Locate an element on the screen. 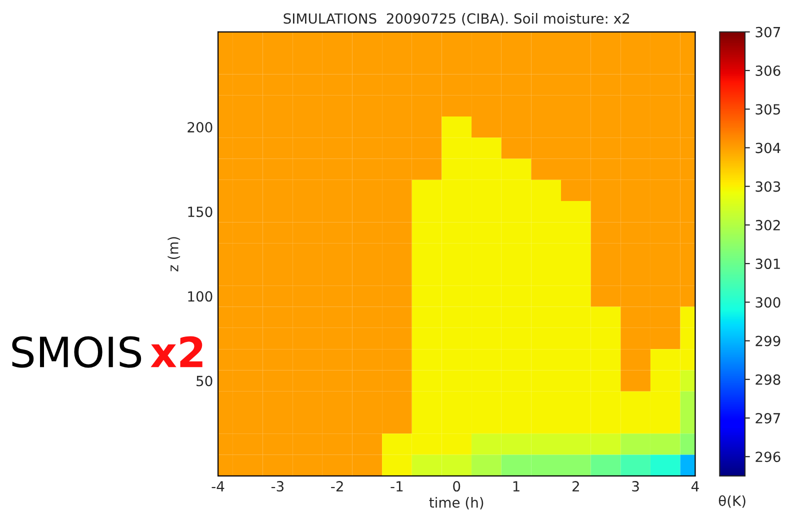 The width and height of the screenshot is (790, 523). y-tick-label: 150 is located at coordinates (200, 212).